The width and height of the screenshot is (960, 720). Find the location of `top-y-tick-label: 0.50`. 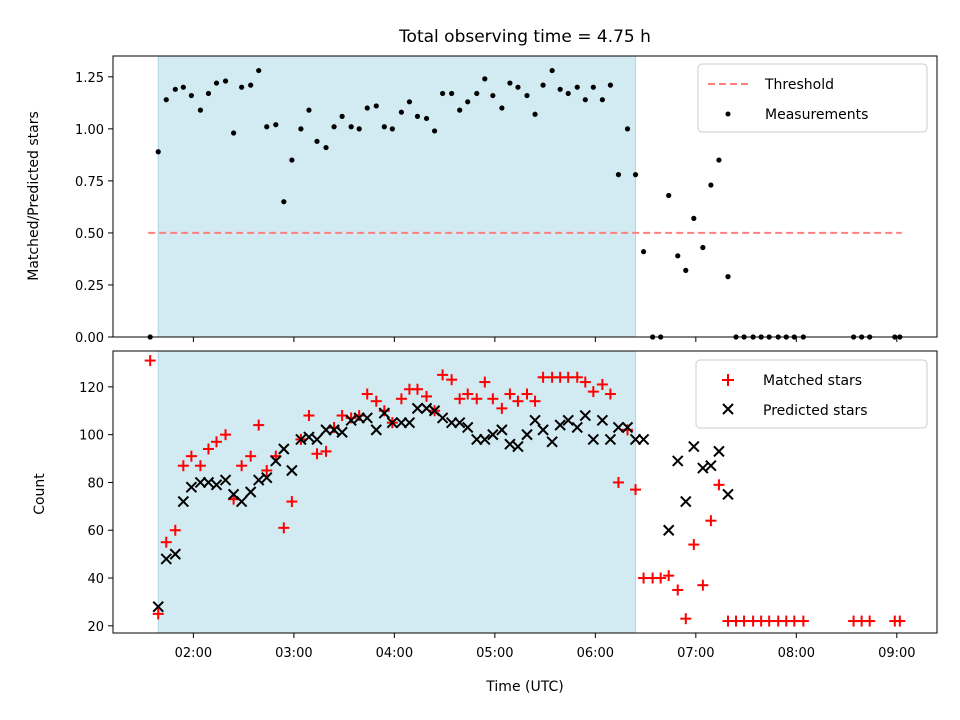

top-y-tick-label: 0.50 is located at coordinates (89, 234).